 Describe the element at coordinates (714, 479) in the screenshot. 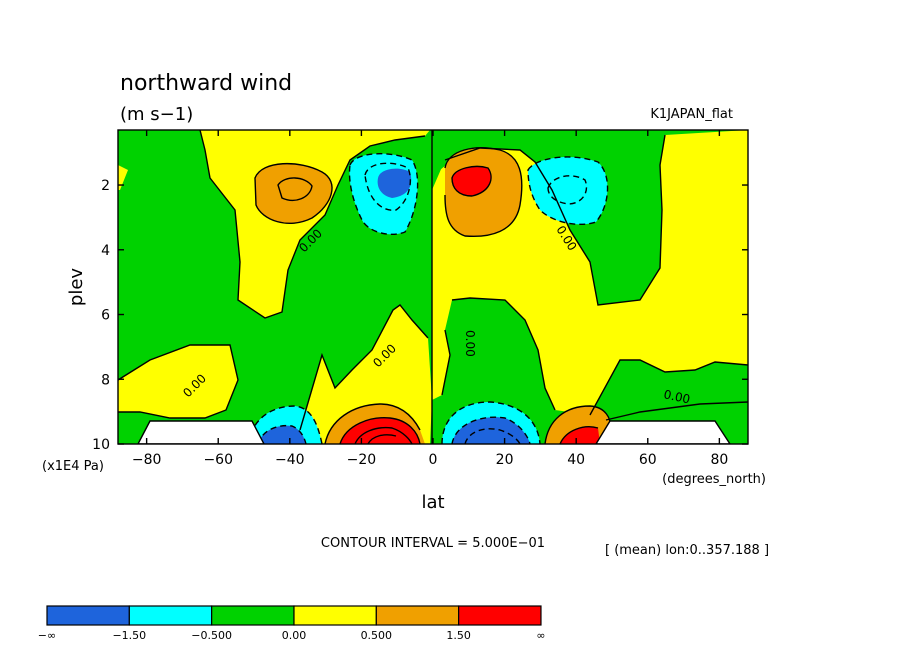

I see `x-axis-units: (degrees_north)` at that location.